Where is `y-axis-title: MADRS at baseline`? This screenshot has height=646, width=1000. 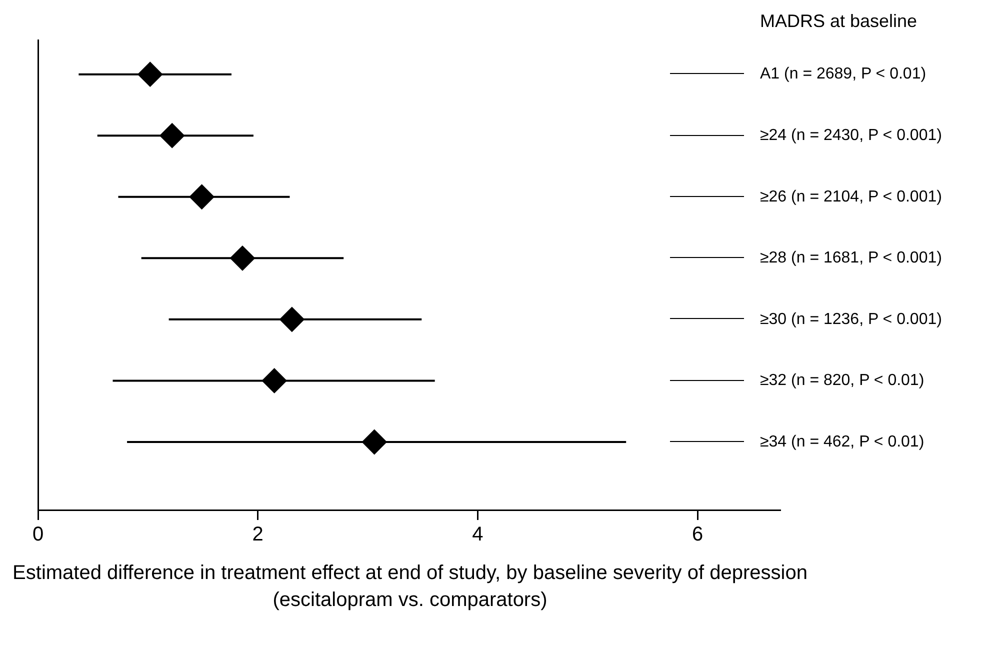
y-axis-title: MADRS at baseline is located at coordinates (839, 20).